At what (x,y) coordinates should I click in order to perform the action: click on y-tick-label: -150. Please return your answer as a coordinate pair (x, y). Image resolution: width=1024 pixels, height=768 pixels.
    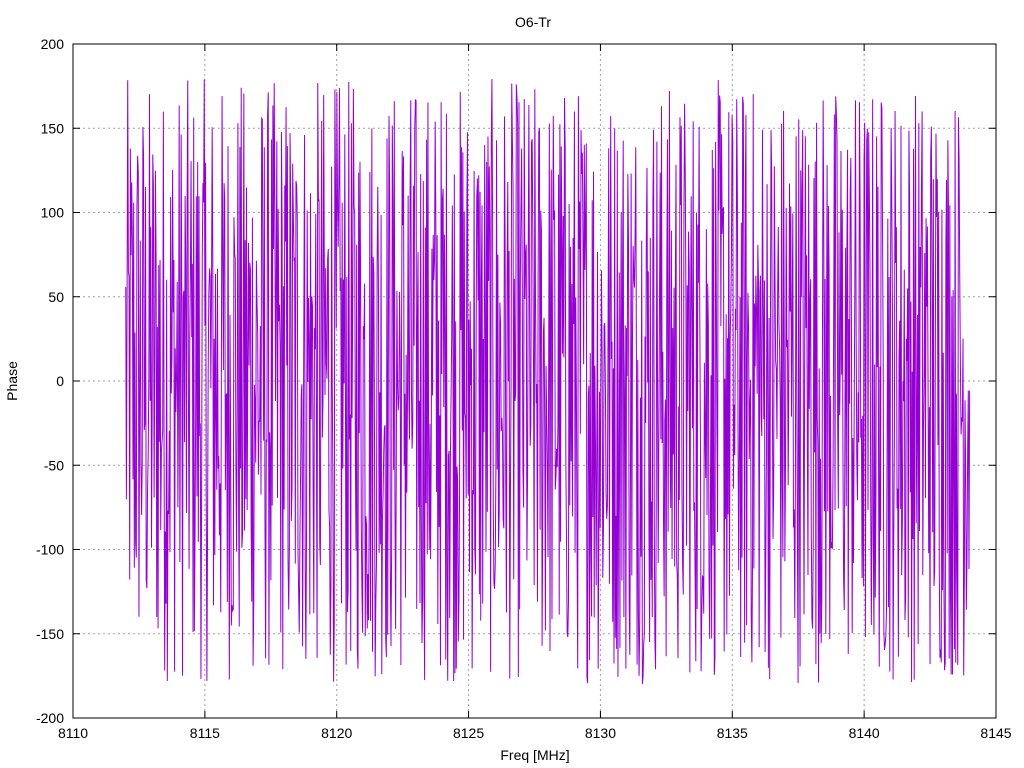
    Looking at the image, I should click on (50, 634).